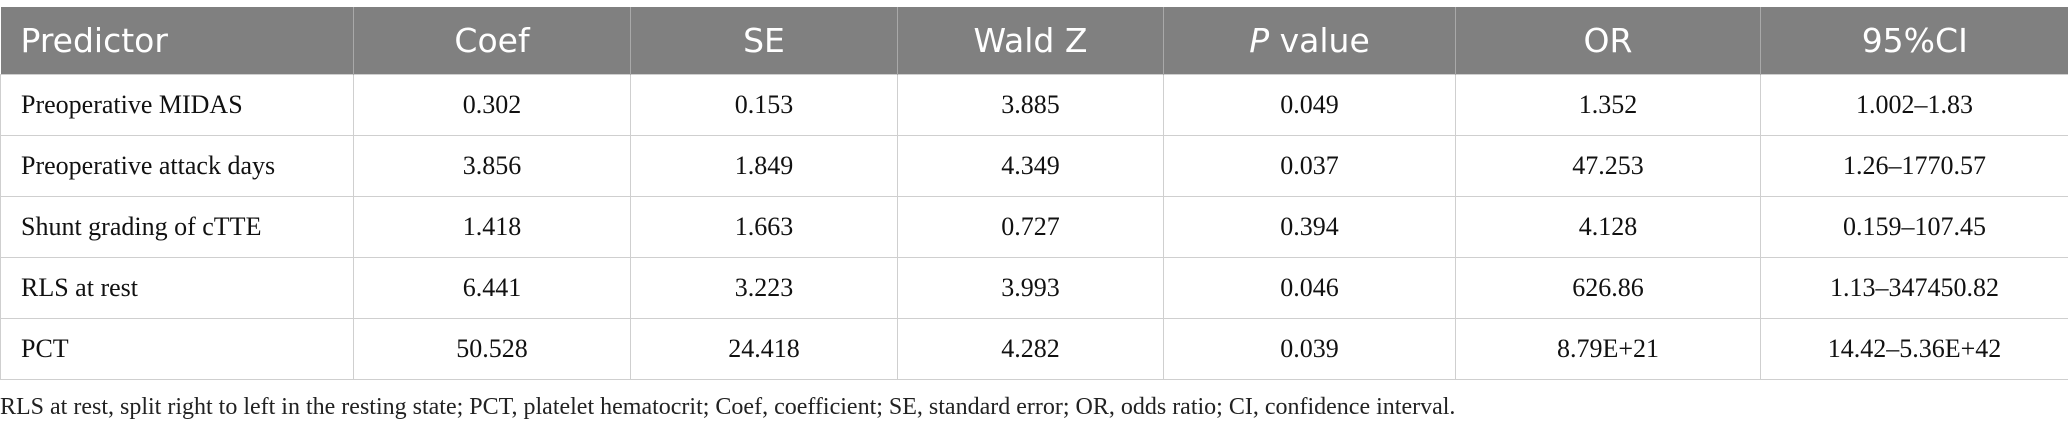 This screenshot has height=432, width=2068. Describe the element at coordinates (177, 105) in the screenshot. I see `predictor-cell: Preoperative MIDAS` at that location.